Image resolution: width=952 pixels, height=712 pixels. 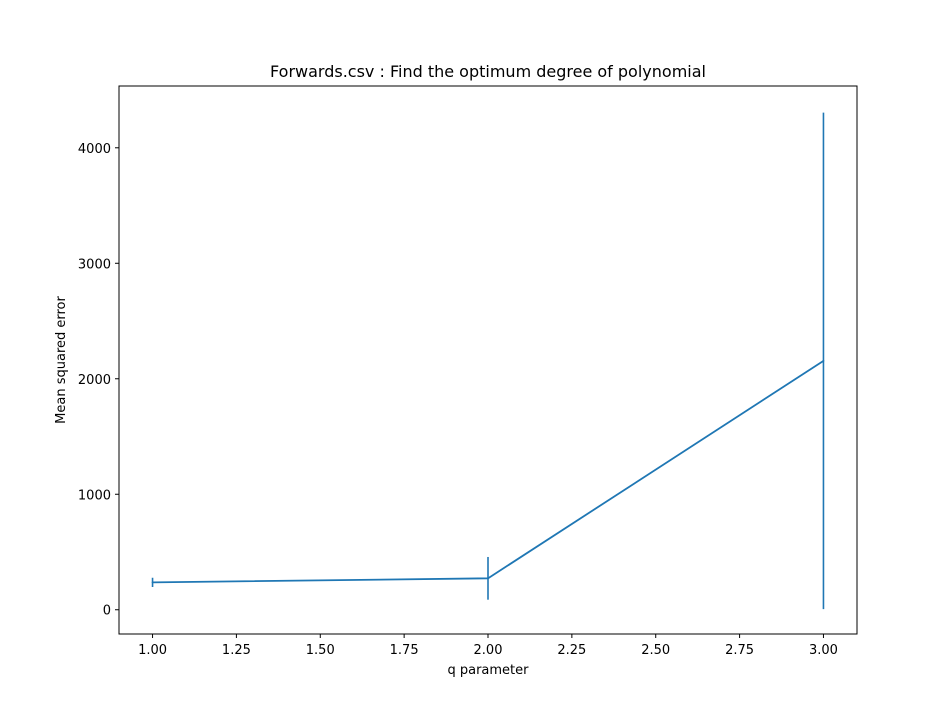 I want to click on x-axis-label: q parameter, so click(x=488, y=670).